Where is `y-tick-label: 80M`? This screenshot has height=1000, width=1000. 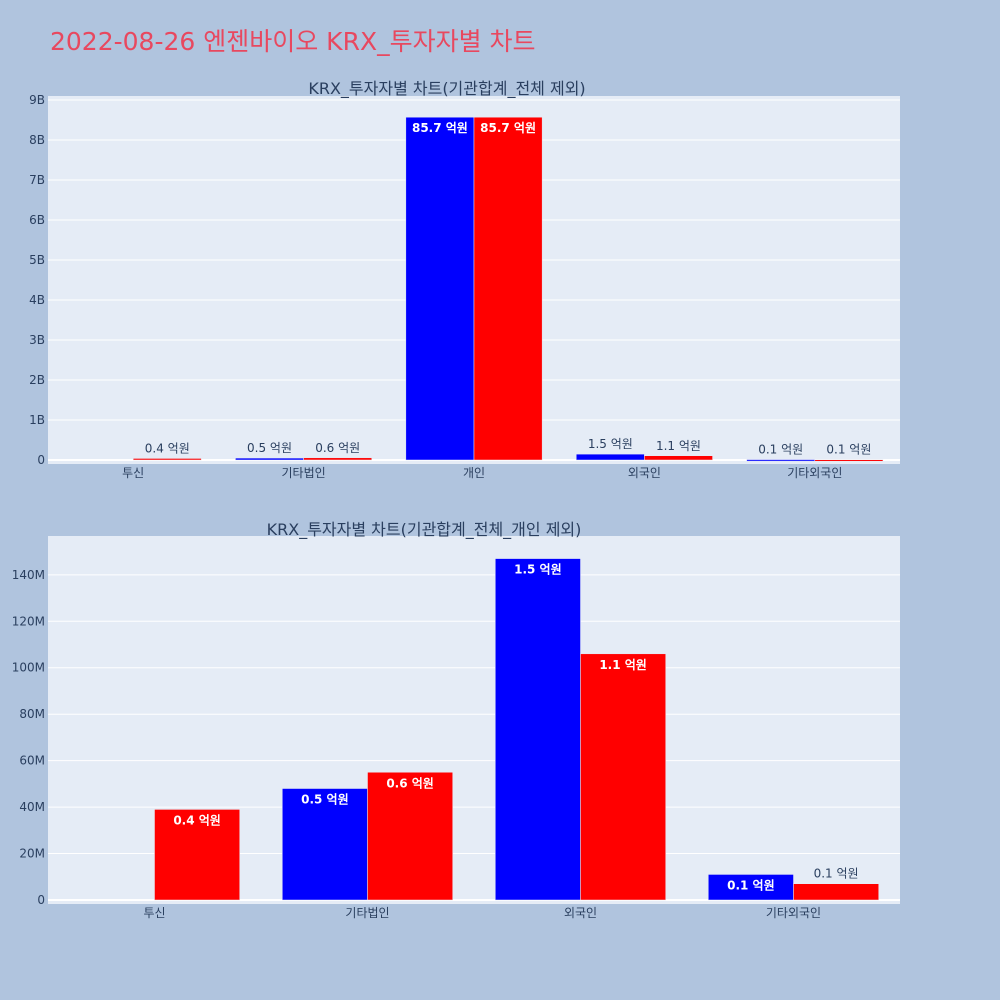
y-tick-label: 80M is located at coordinates (32, 714).